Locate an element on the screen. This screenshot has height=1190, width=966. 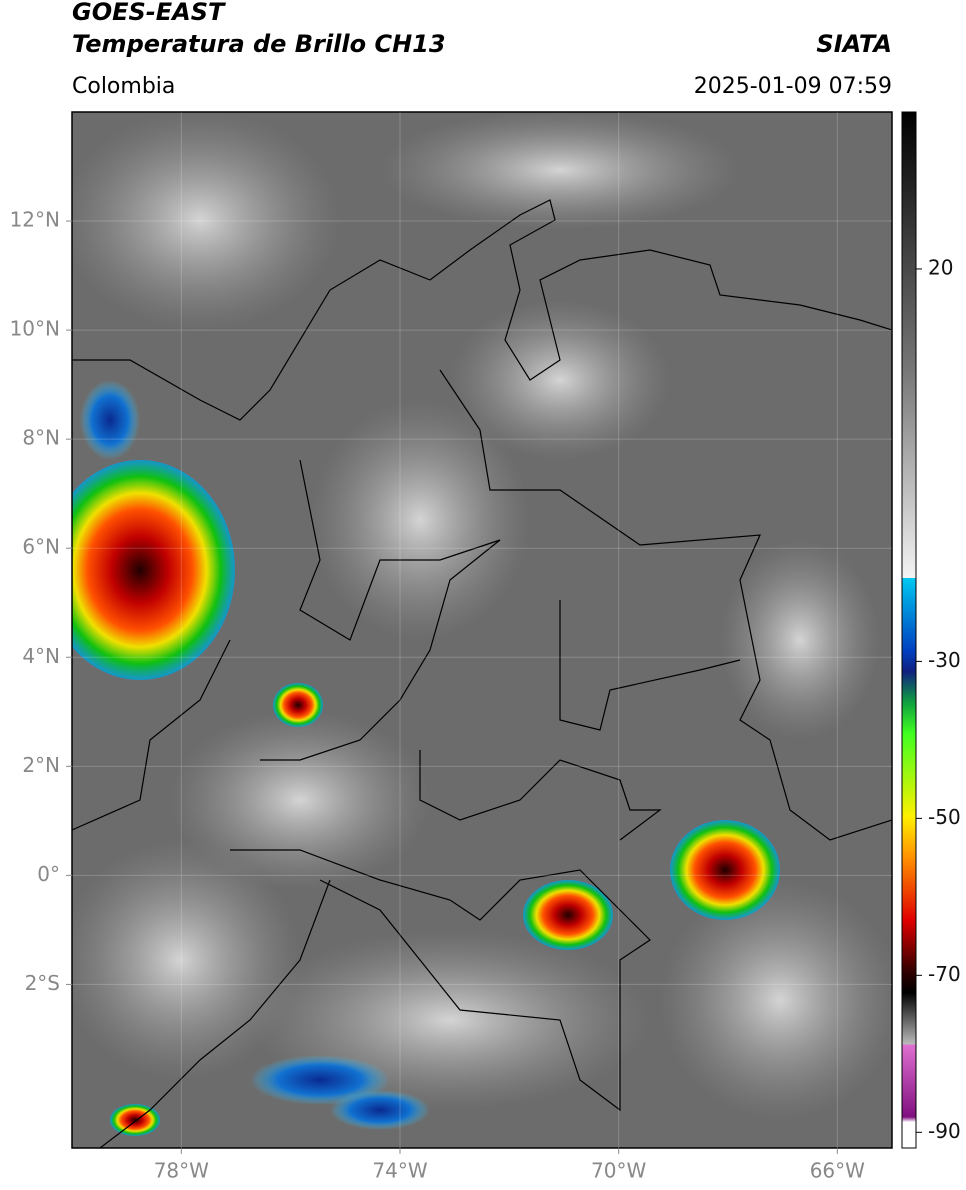
lat-tick-label: 2°S is located at coordinates (42, 983).